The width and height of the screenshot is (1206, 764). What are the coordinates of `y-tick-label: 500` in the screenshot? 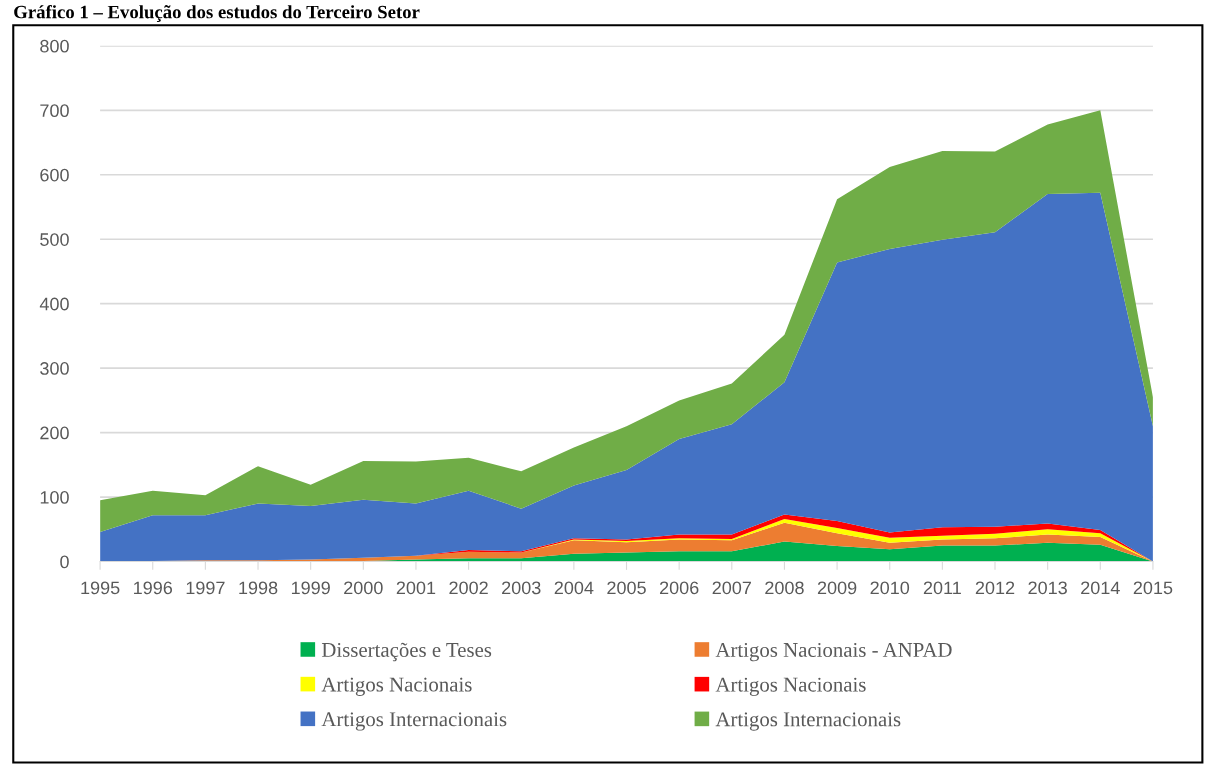 It's located at (54, 239).